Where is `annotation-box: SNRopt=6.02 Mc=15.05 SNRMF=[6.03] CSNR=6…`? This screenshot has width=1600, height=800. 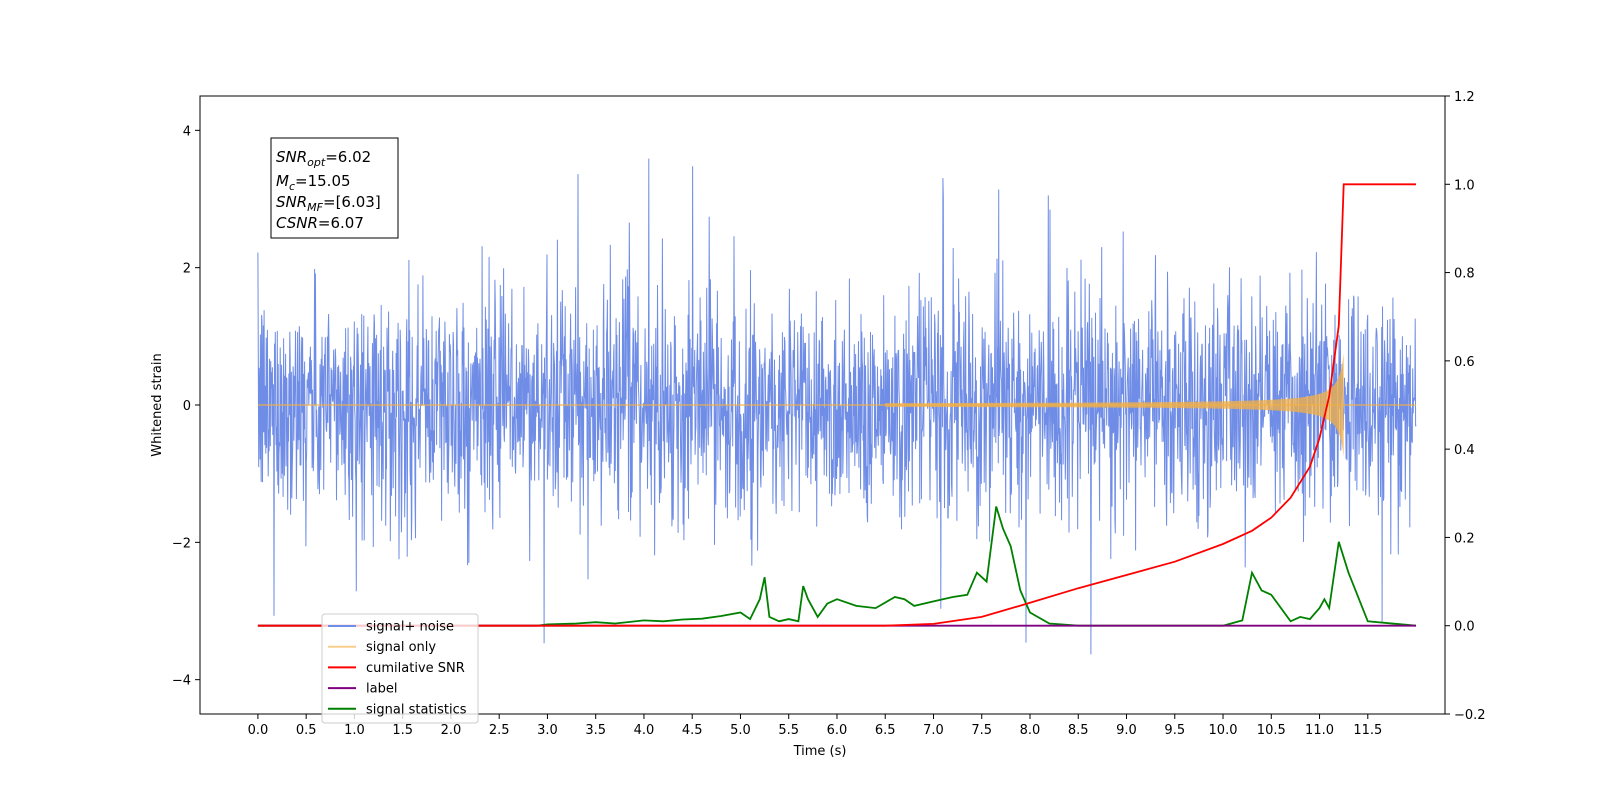 annotation-box: SNRopt=6.02 Mc=15.05 SNRMF=[6.03] CSNR=6… is located at coordinates (334, 188).